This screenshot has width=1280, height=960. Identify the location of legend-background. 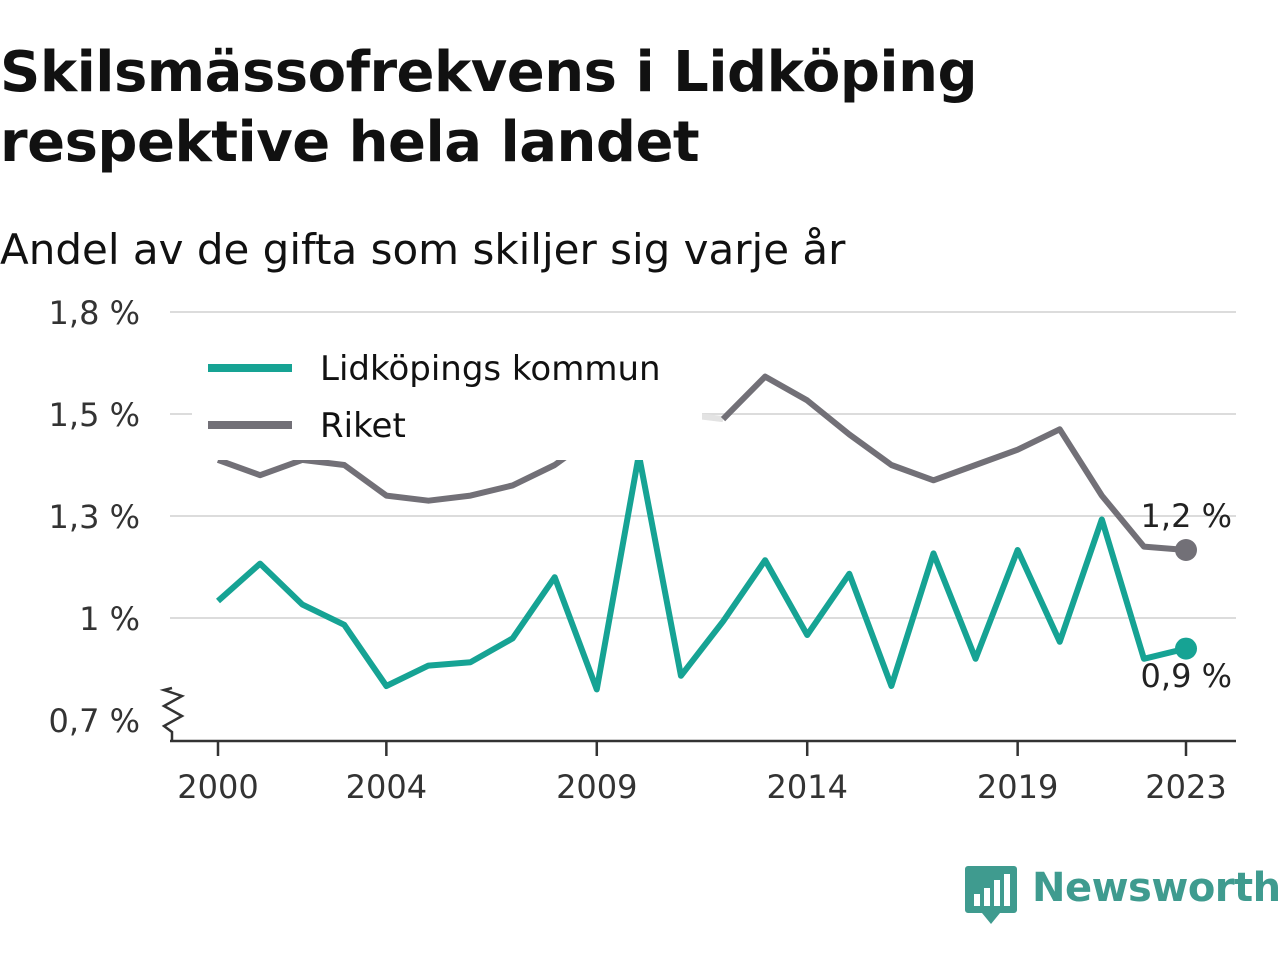
(447, 400).